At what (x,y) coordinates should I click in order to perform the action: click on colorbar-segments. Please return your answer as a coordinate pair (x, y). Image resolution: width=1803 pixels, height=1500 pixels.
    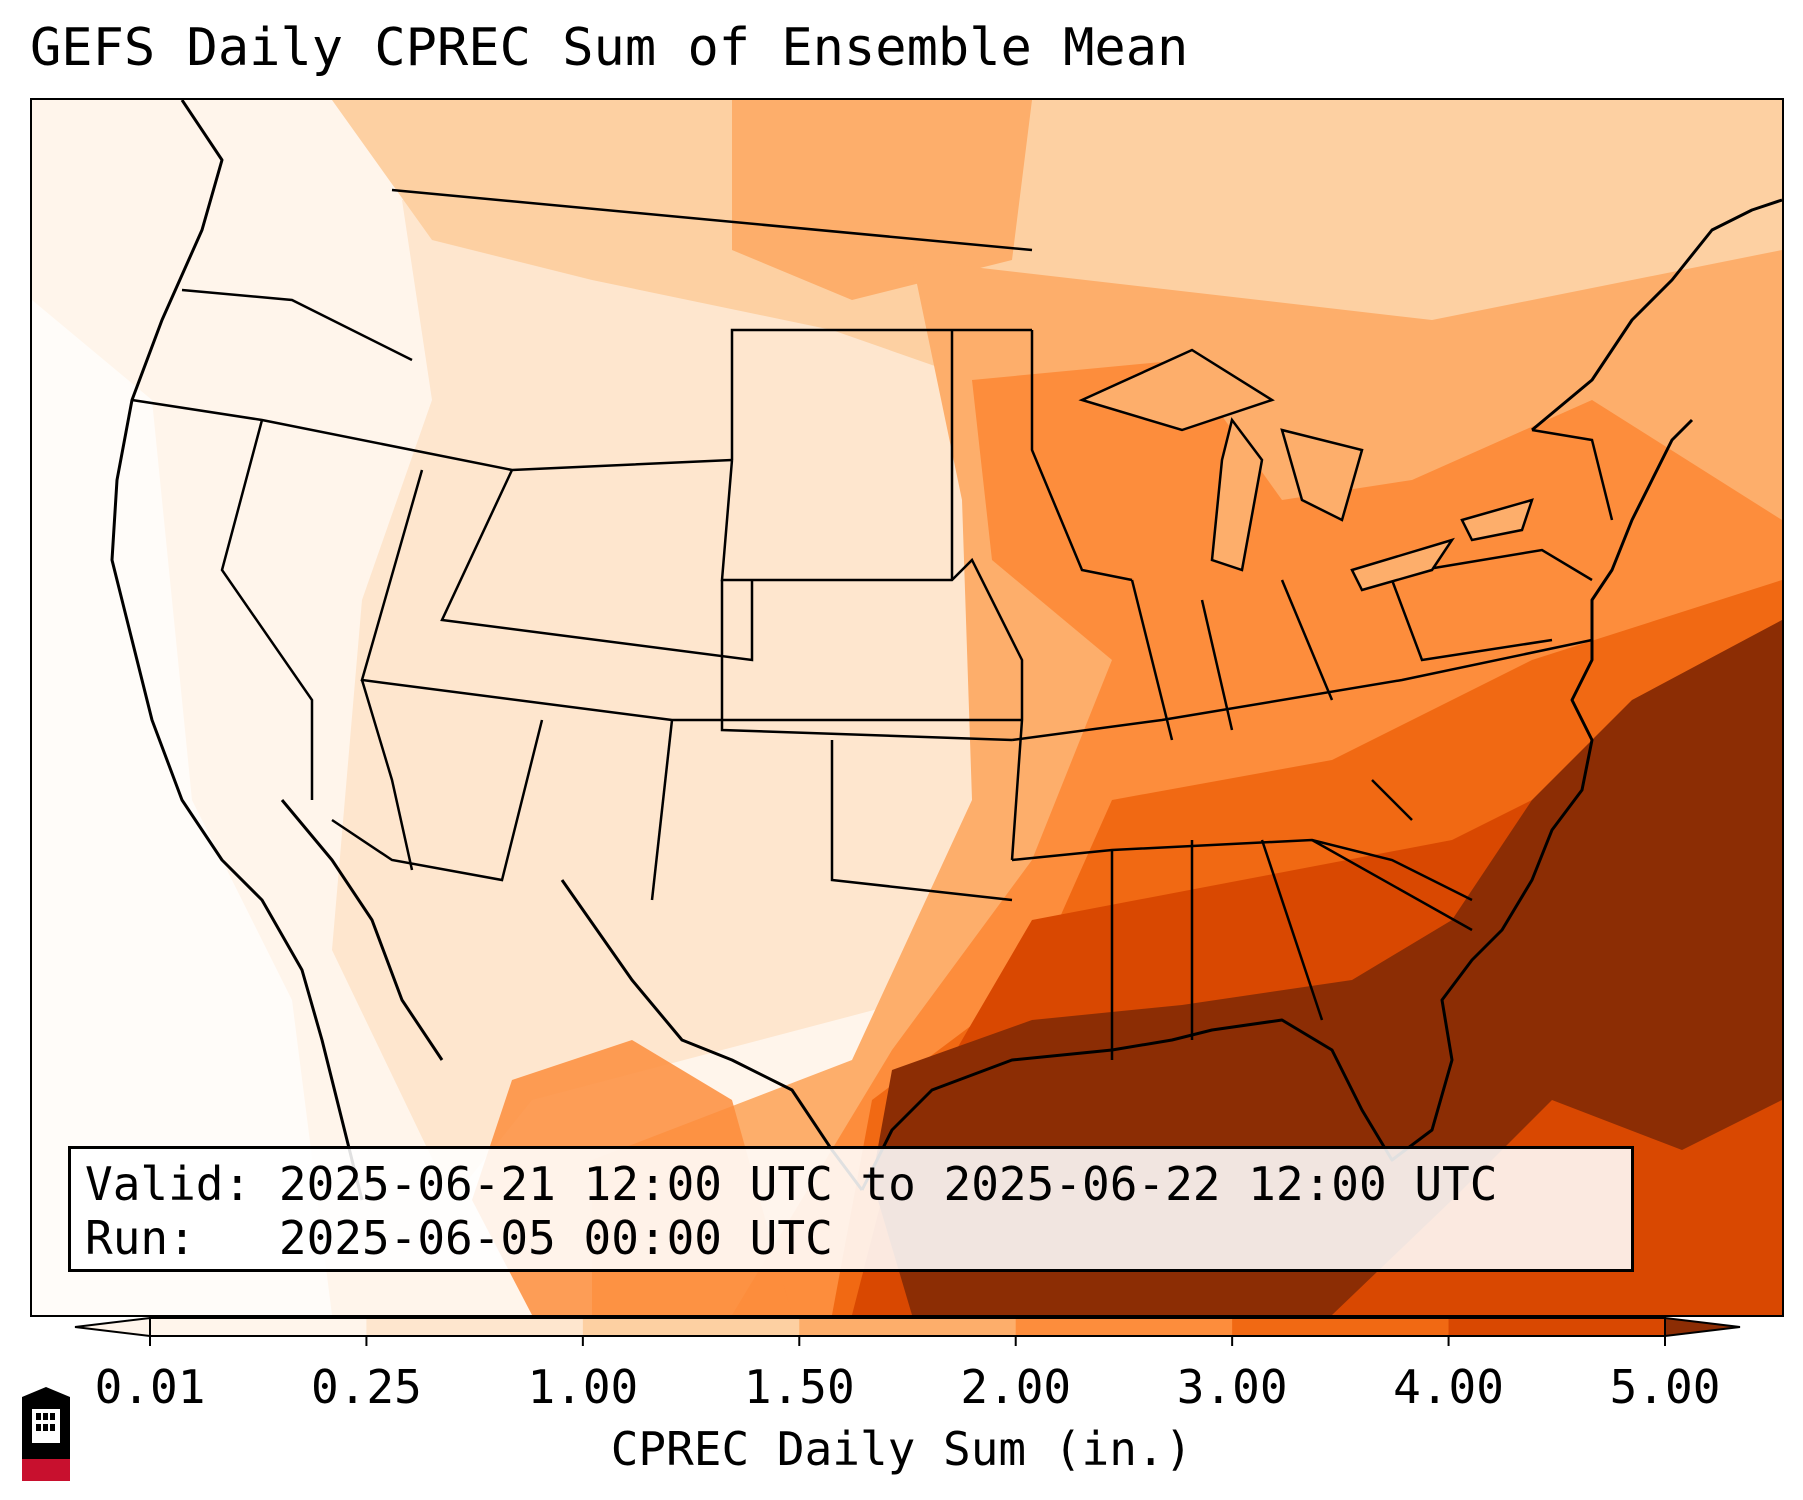
    Looking at the image, I should click on (907, 1327).